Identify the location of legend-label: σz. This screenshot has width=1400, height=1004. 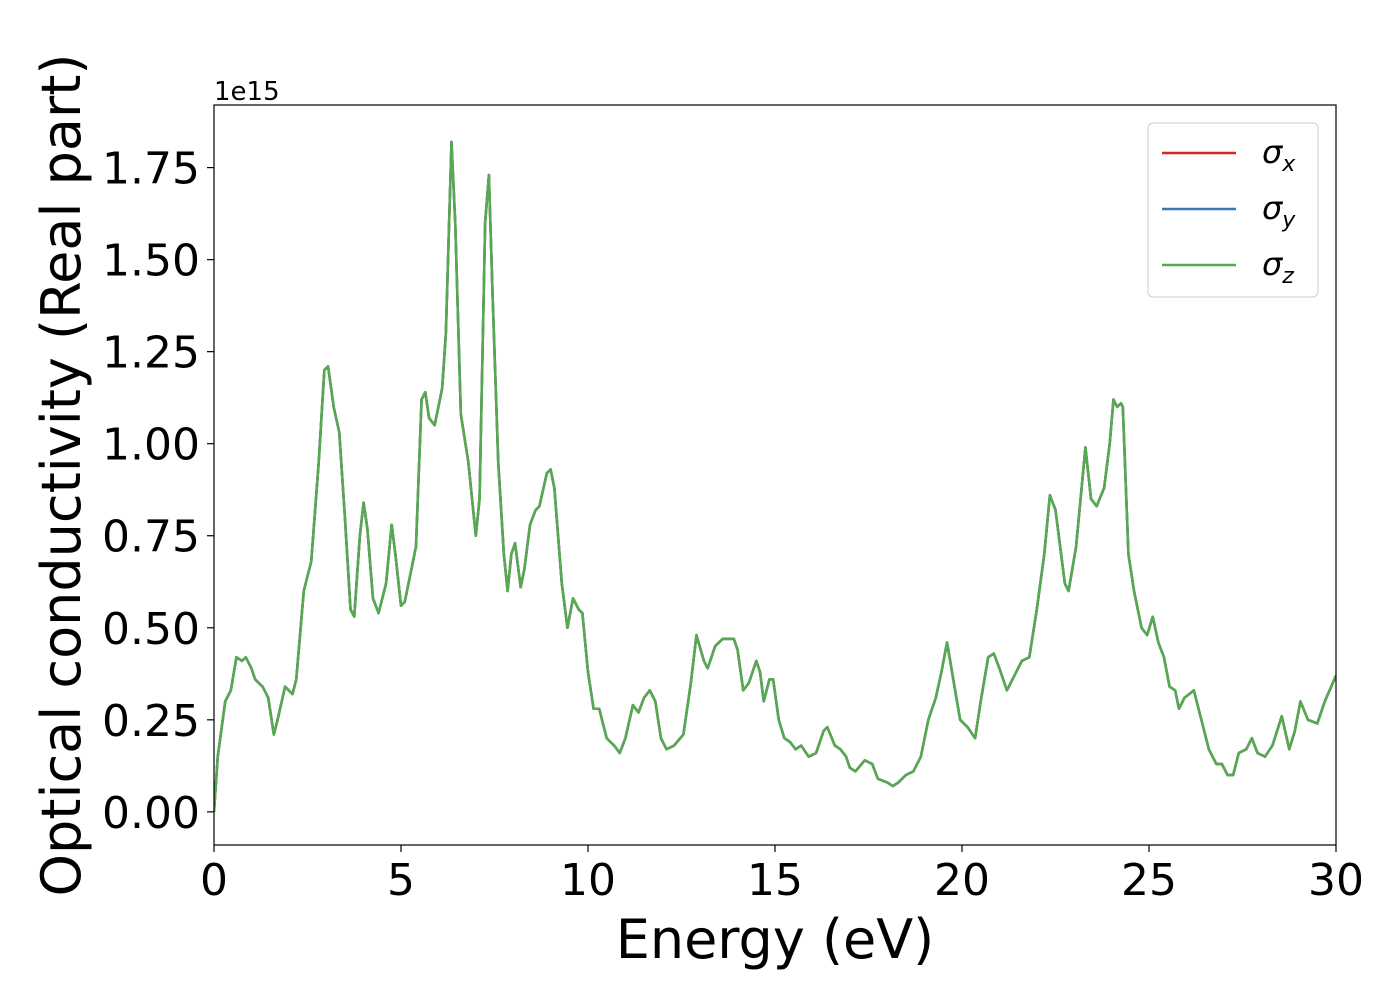
(1278, 267).